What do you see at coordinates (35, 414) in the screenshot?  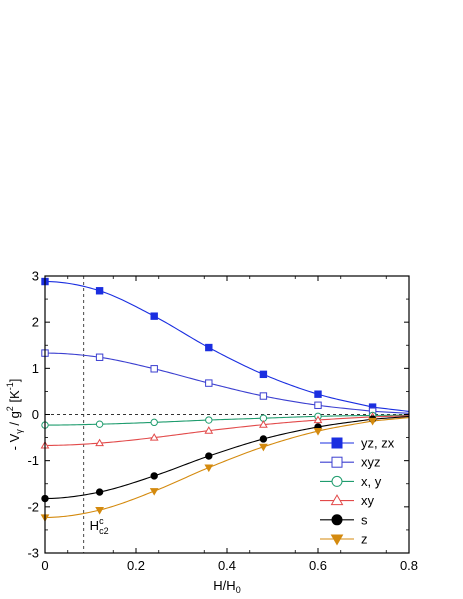 I see `y-tick-label: 0` at bounding box center [35, 414].